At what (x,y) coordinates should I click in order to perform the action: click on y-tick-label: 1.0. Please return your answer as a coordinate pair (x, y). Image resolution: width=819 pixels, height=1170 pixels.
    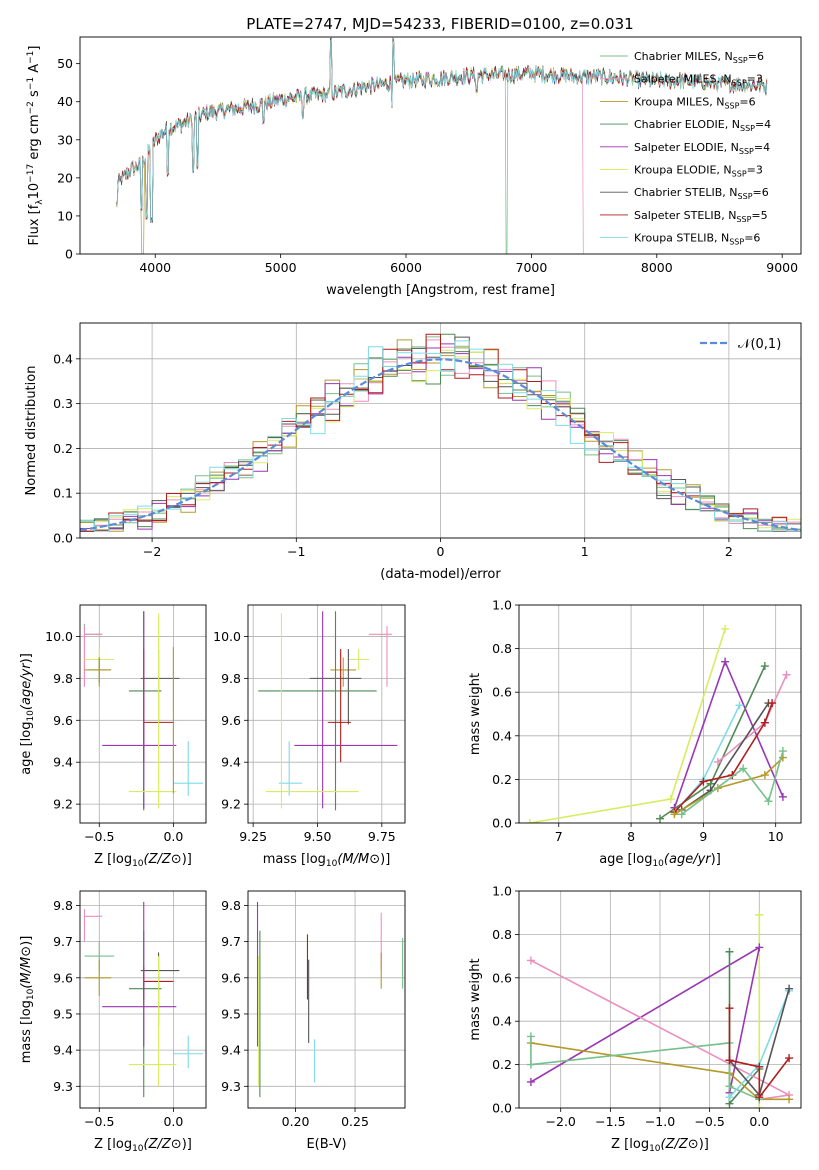
    Looking at the image, I should click on (502, 891).